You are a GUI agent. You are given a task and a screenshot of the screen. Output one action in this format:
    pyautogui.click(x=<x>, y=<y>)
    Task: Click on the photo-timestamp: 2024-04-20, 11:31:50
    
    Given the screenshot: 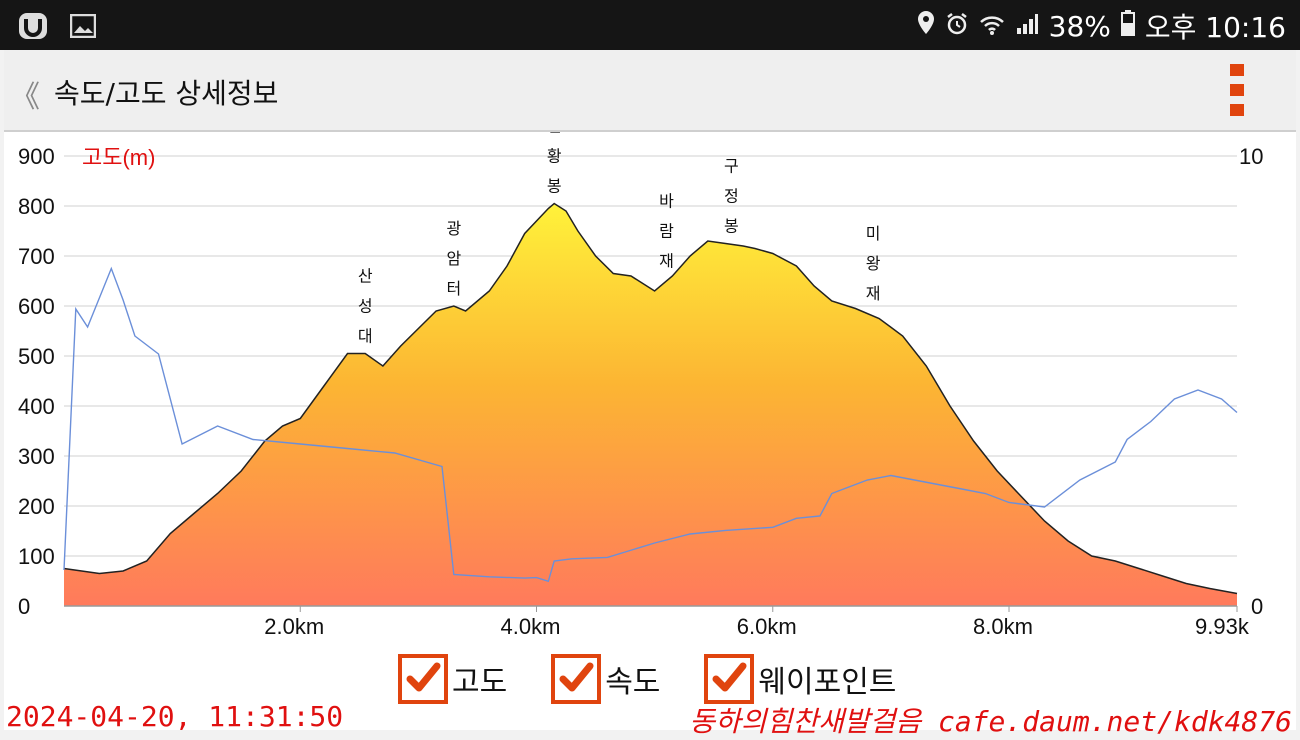 What is the action you would take?
    pyautogui.click(x=175, y=716)
    